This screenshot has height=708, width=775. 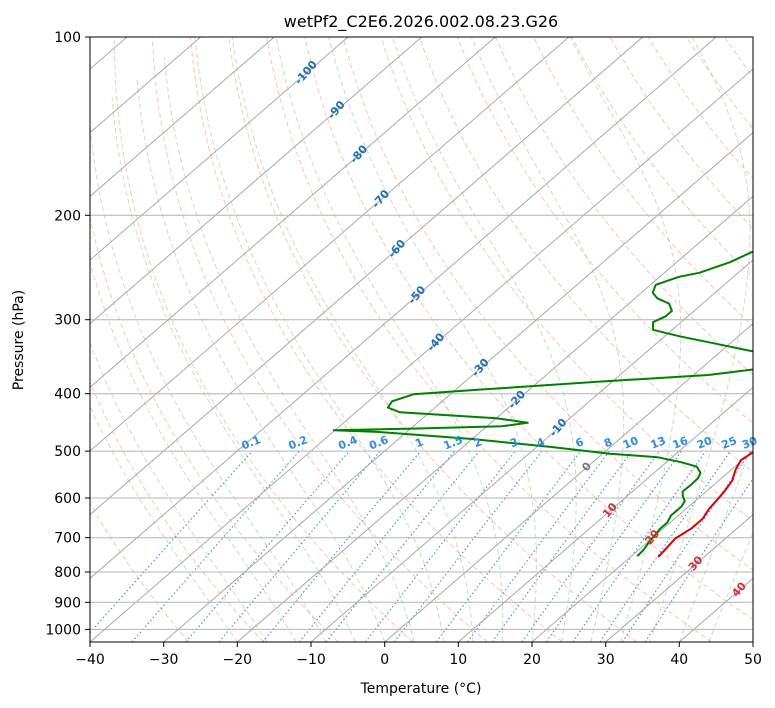 What do you see at coordinates (630, 443) in the screenshot?
I see `mixing-ratio-label: 10` at bounding box center [630, 443].